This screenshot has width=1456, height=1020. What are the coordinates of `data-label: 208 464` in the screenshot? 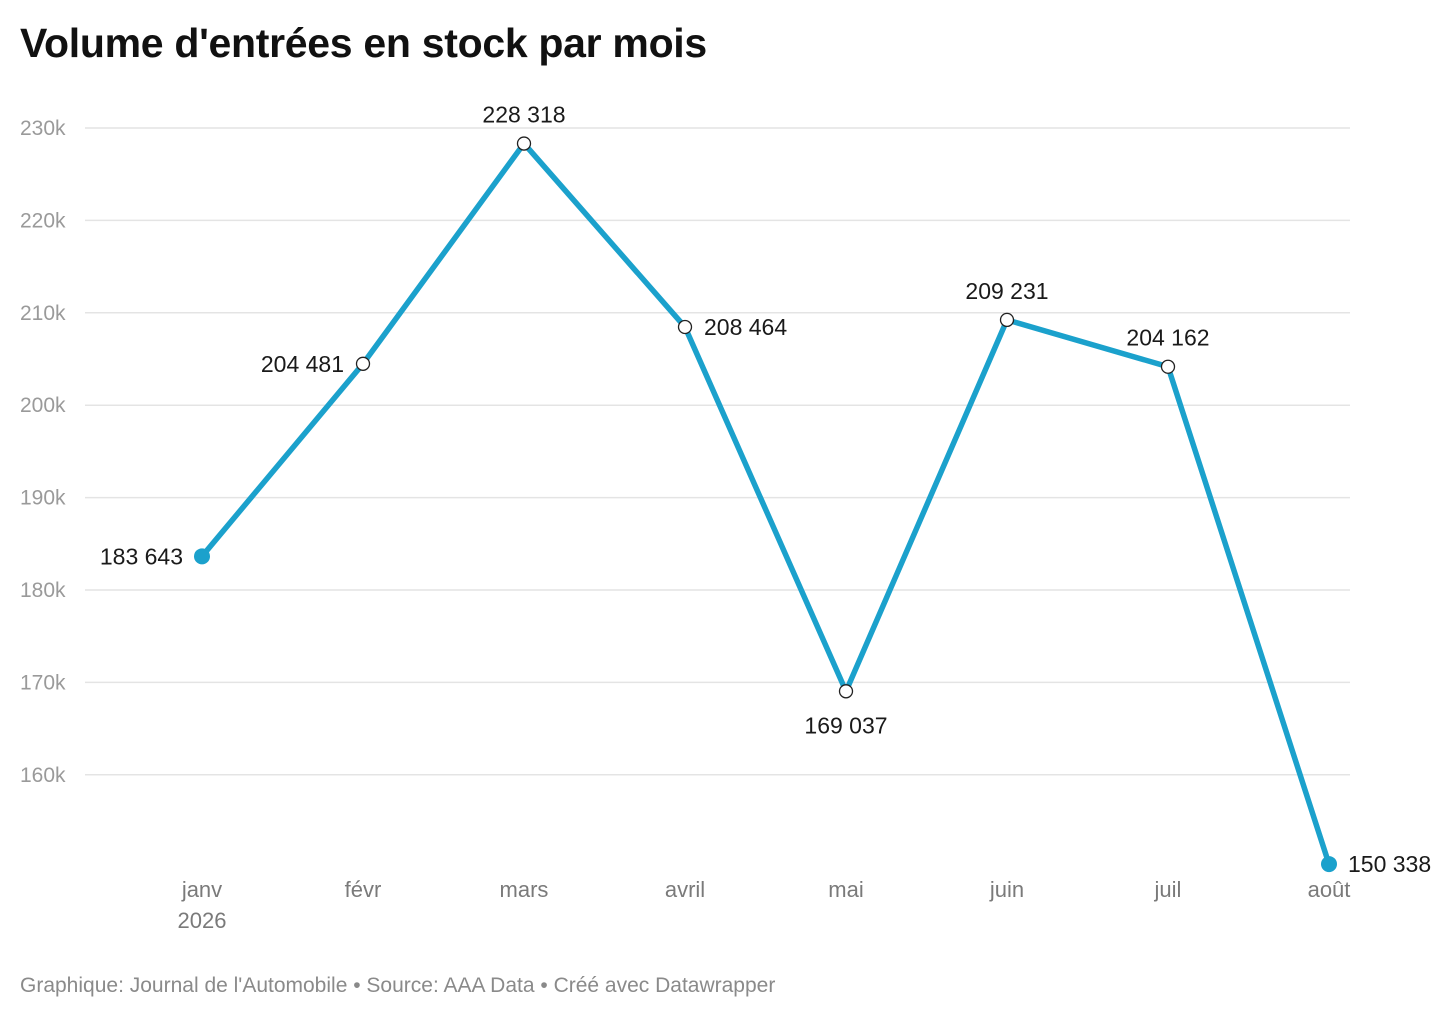 It's located at (745, 327).